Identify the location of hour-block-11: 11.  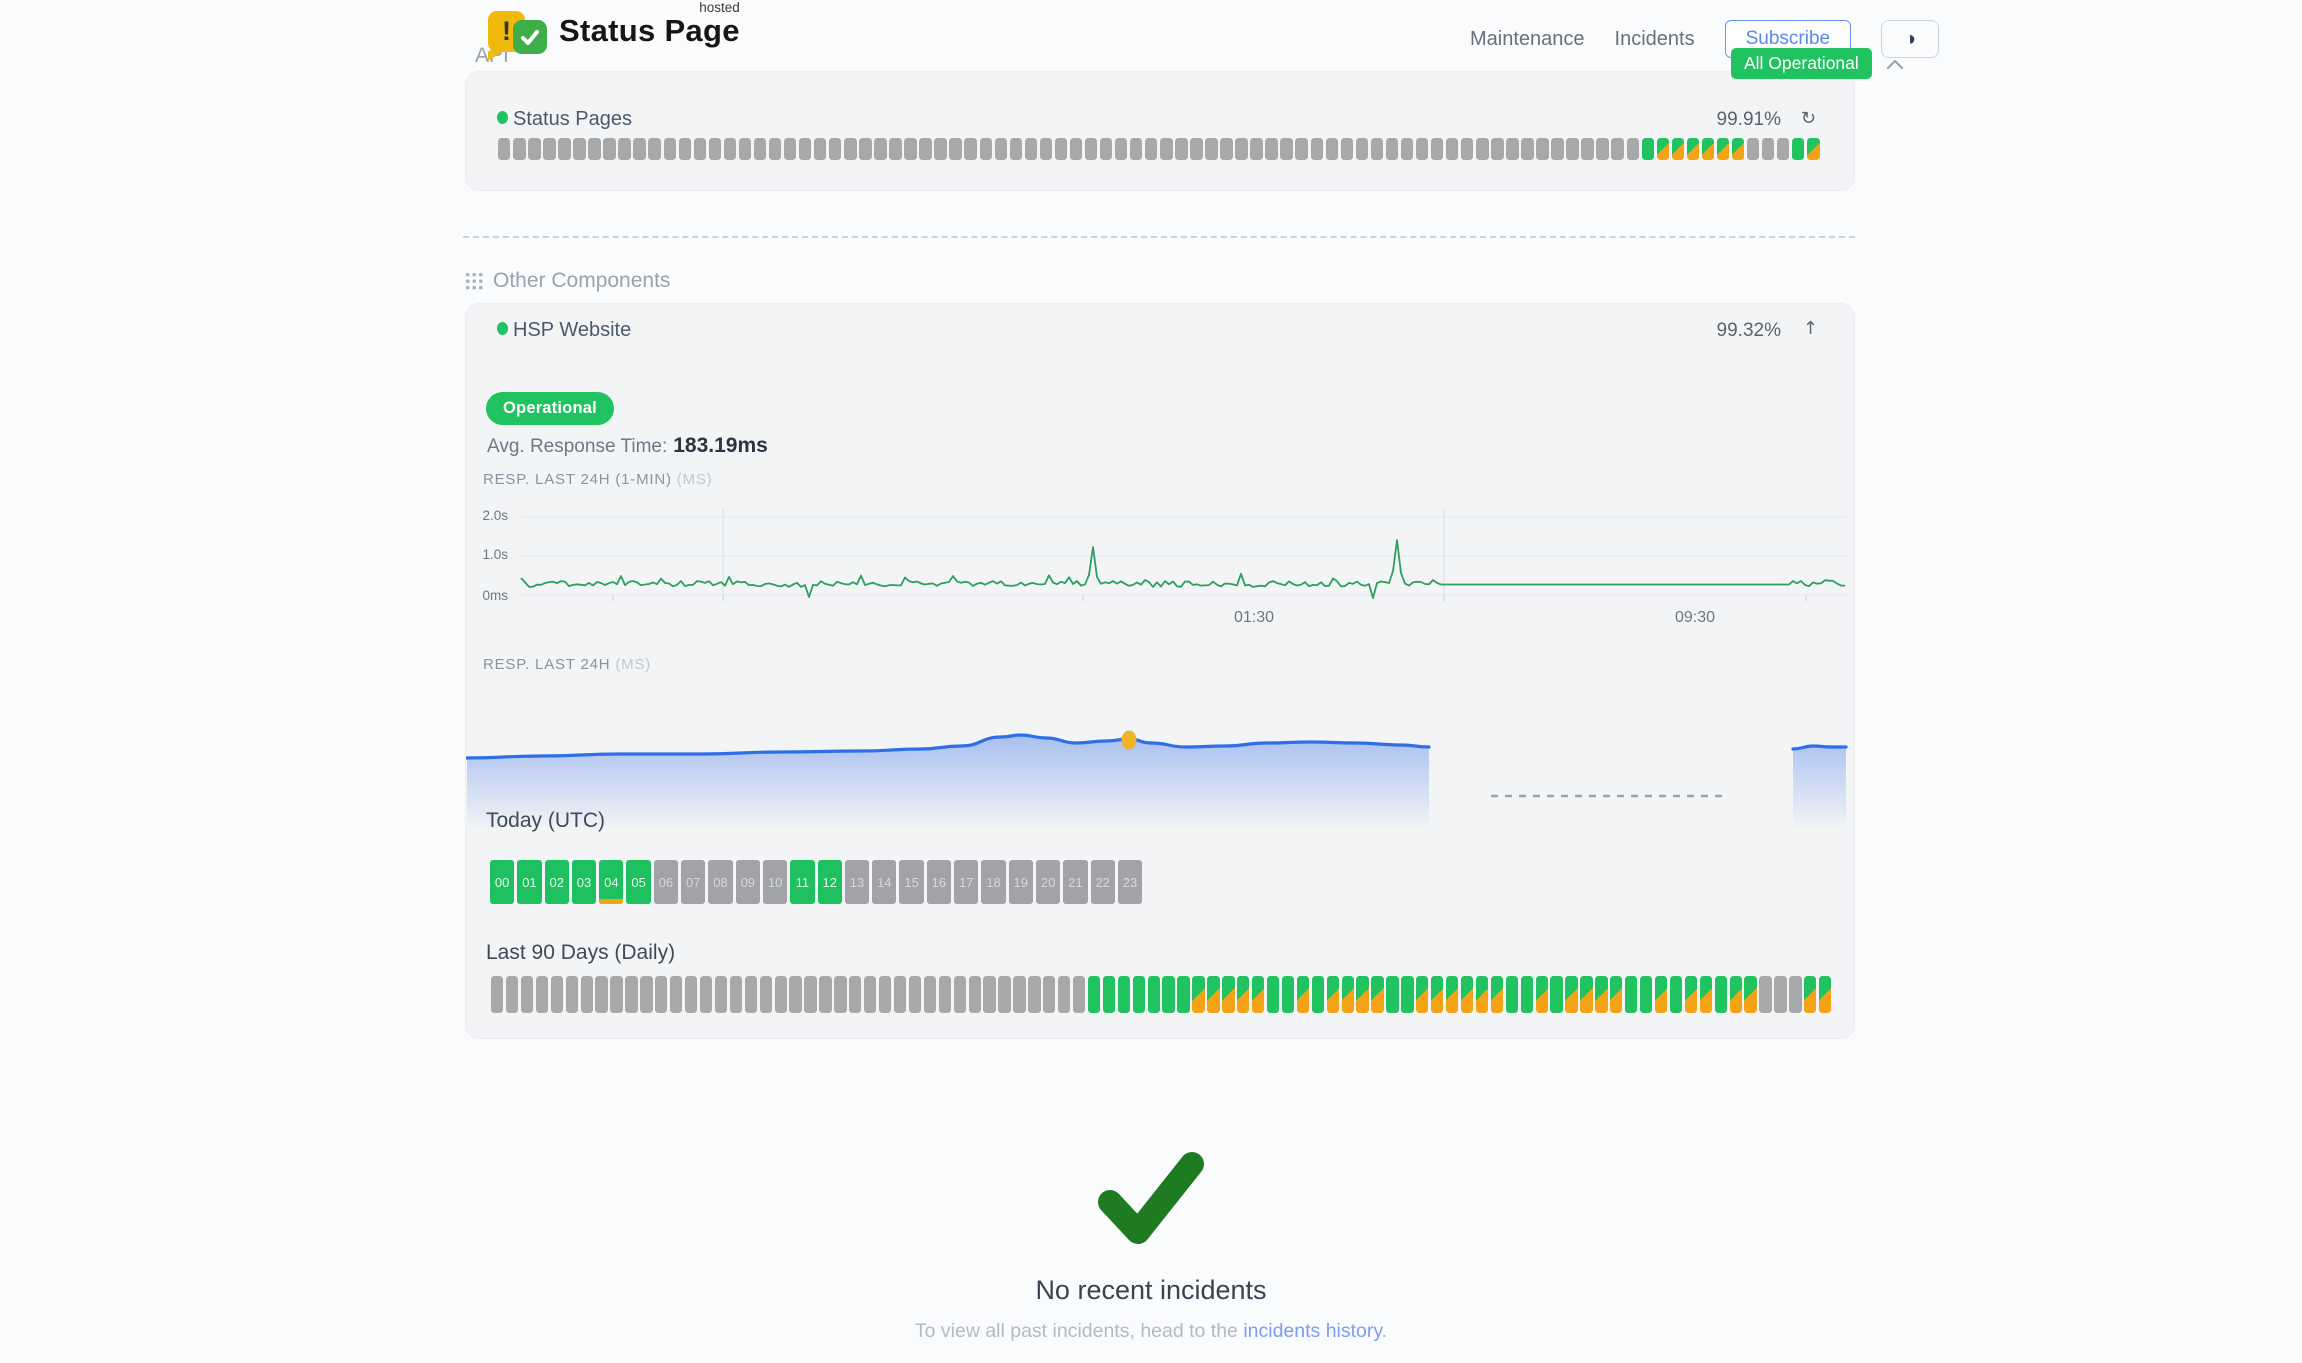
(802, 882).